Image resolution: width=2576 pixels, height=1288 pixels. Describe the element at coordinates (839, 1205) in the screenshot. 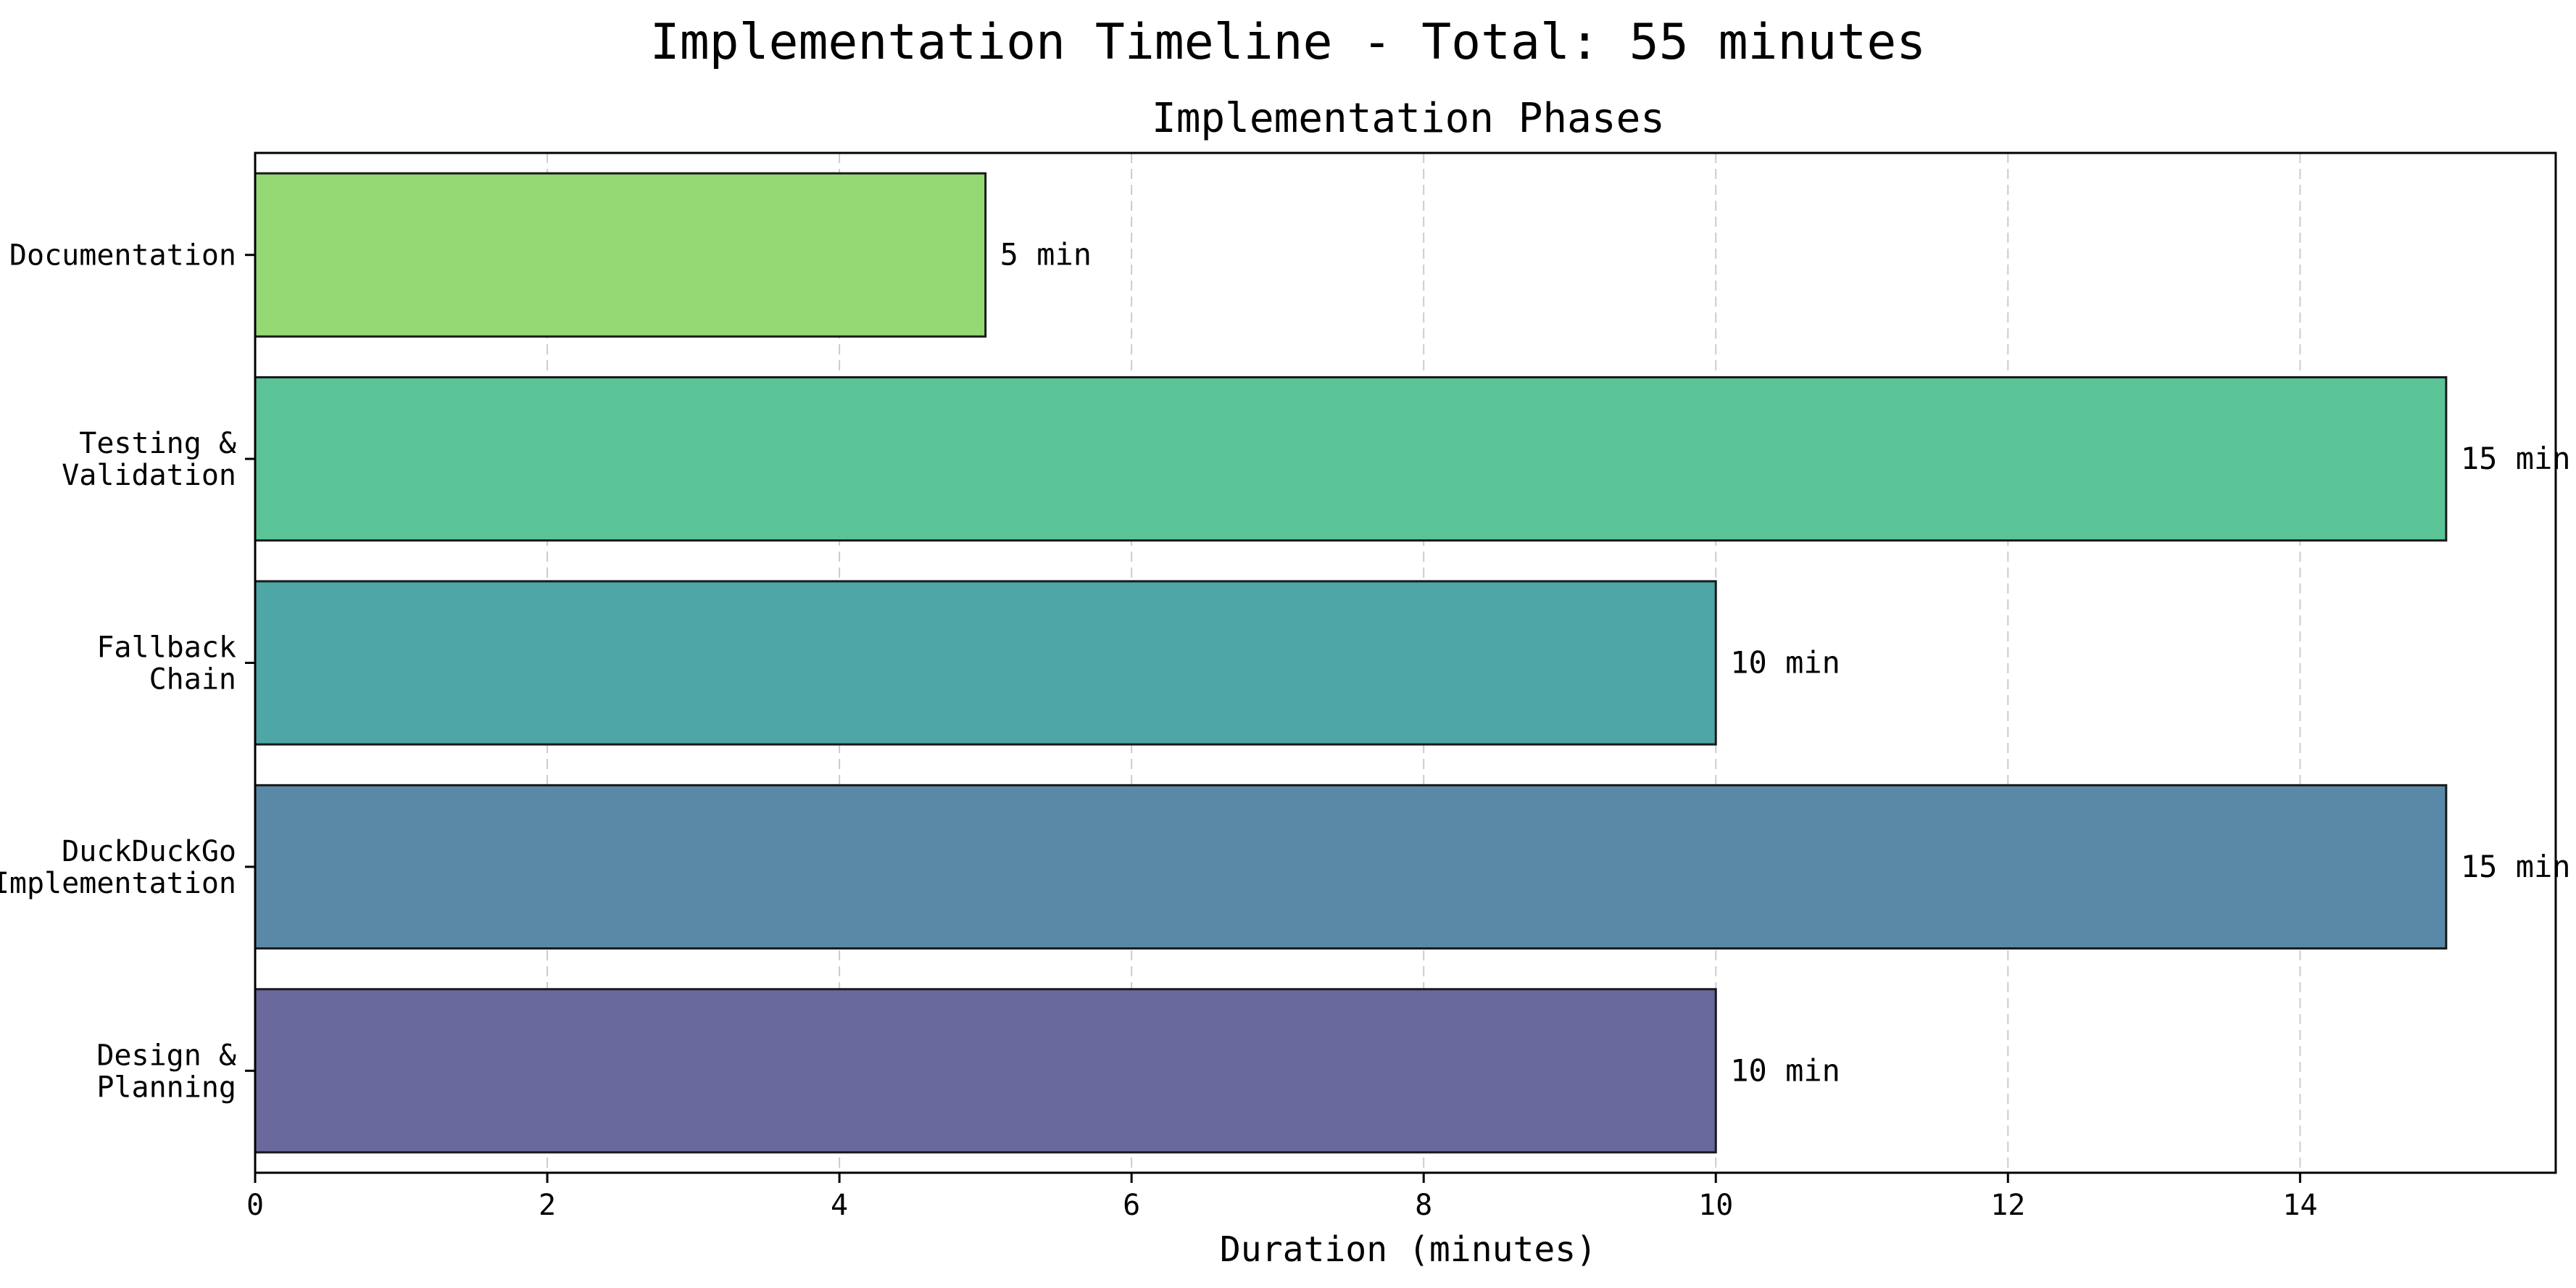

I see `x-tick-label-2: 4` at that location.